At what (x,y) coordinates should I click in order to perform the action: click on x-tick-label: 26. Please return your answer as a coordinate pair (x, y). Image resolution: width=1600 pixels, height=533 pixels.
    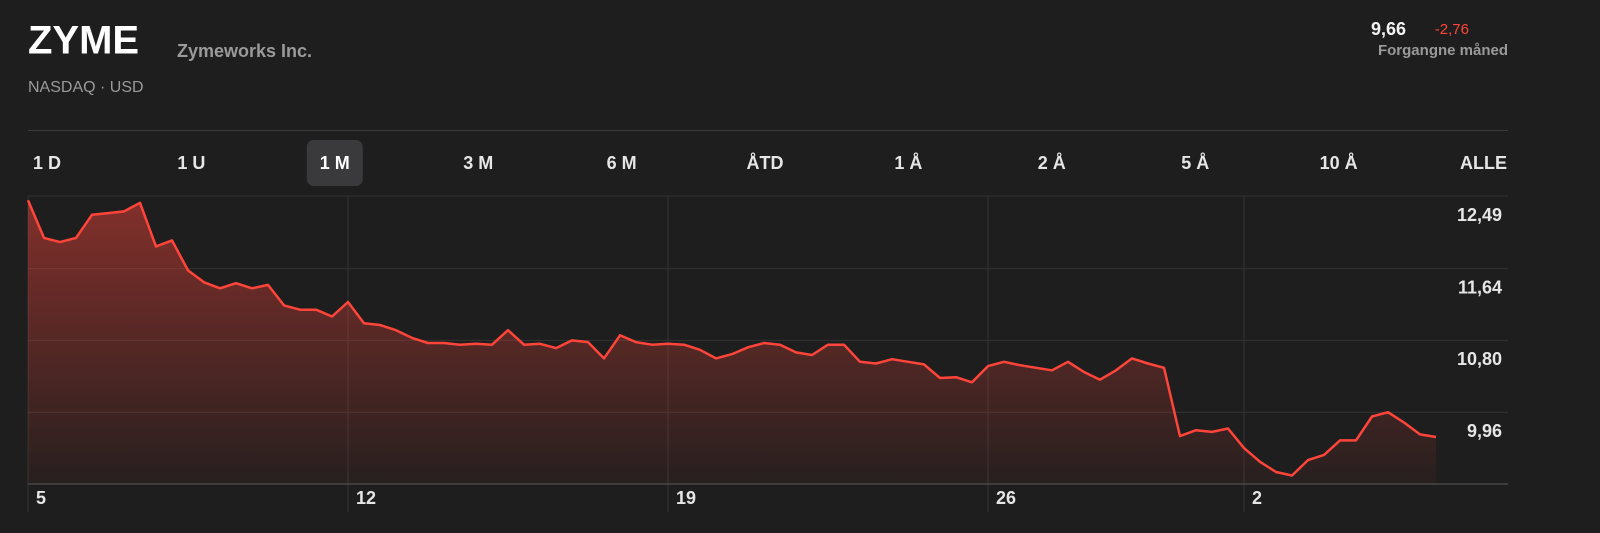
    Looking at the image, I should click on (1006, 498).